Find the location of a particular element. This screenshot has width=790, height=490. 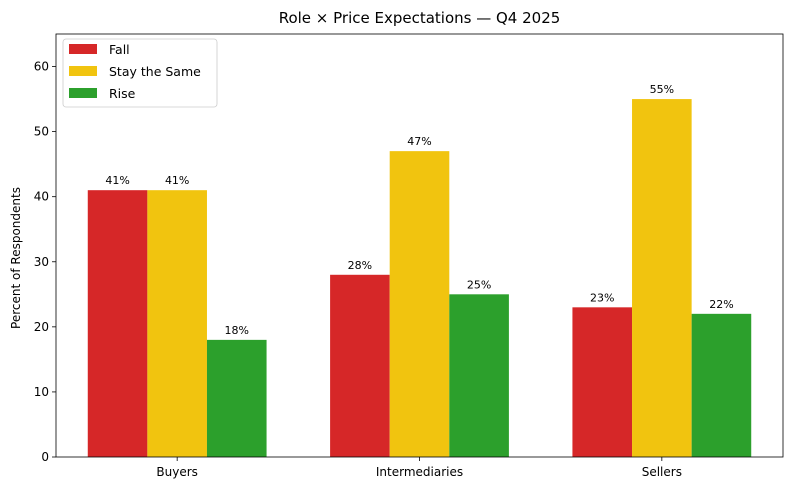

y-tick-label: 60 is located at coordinates (41, 67).